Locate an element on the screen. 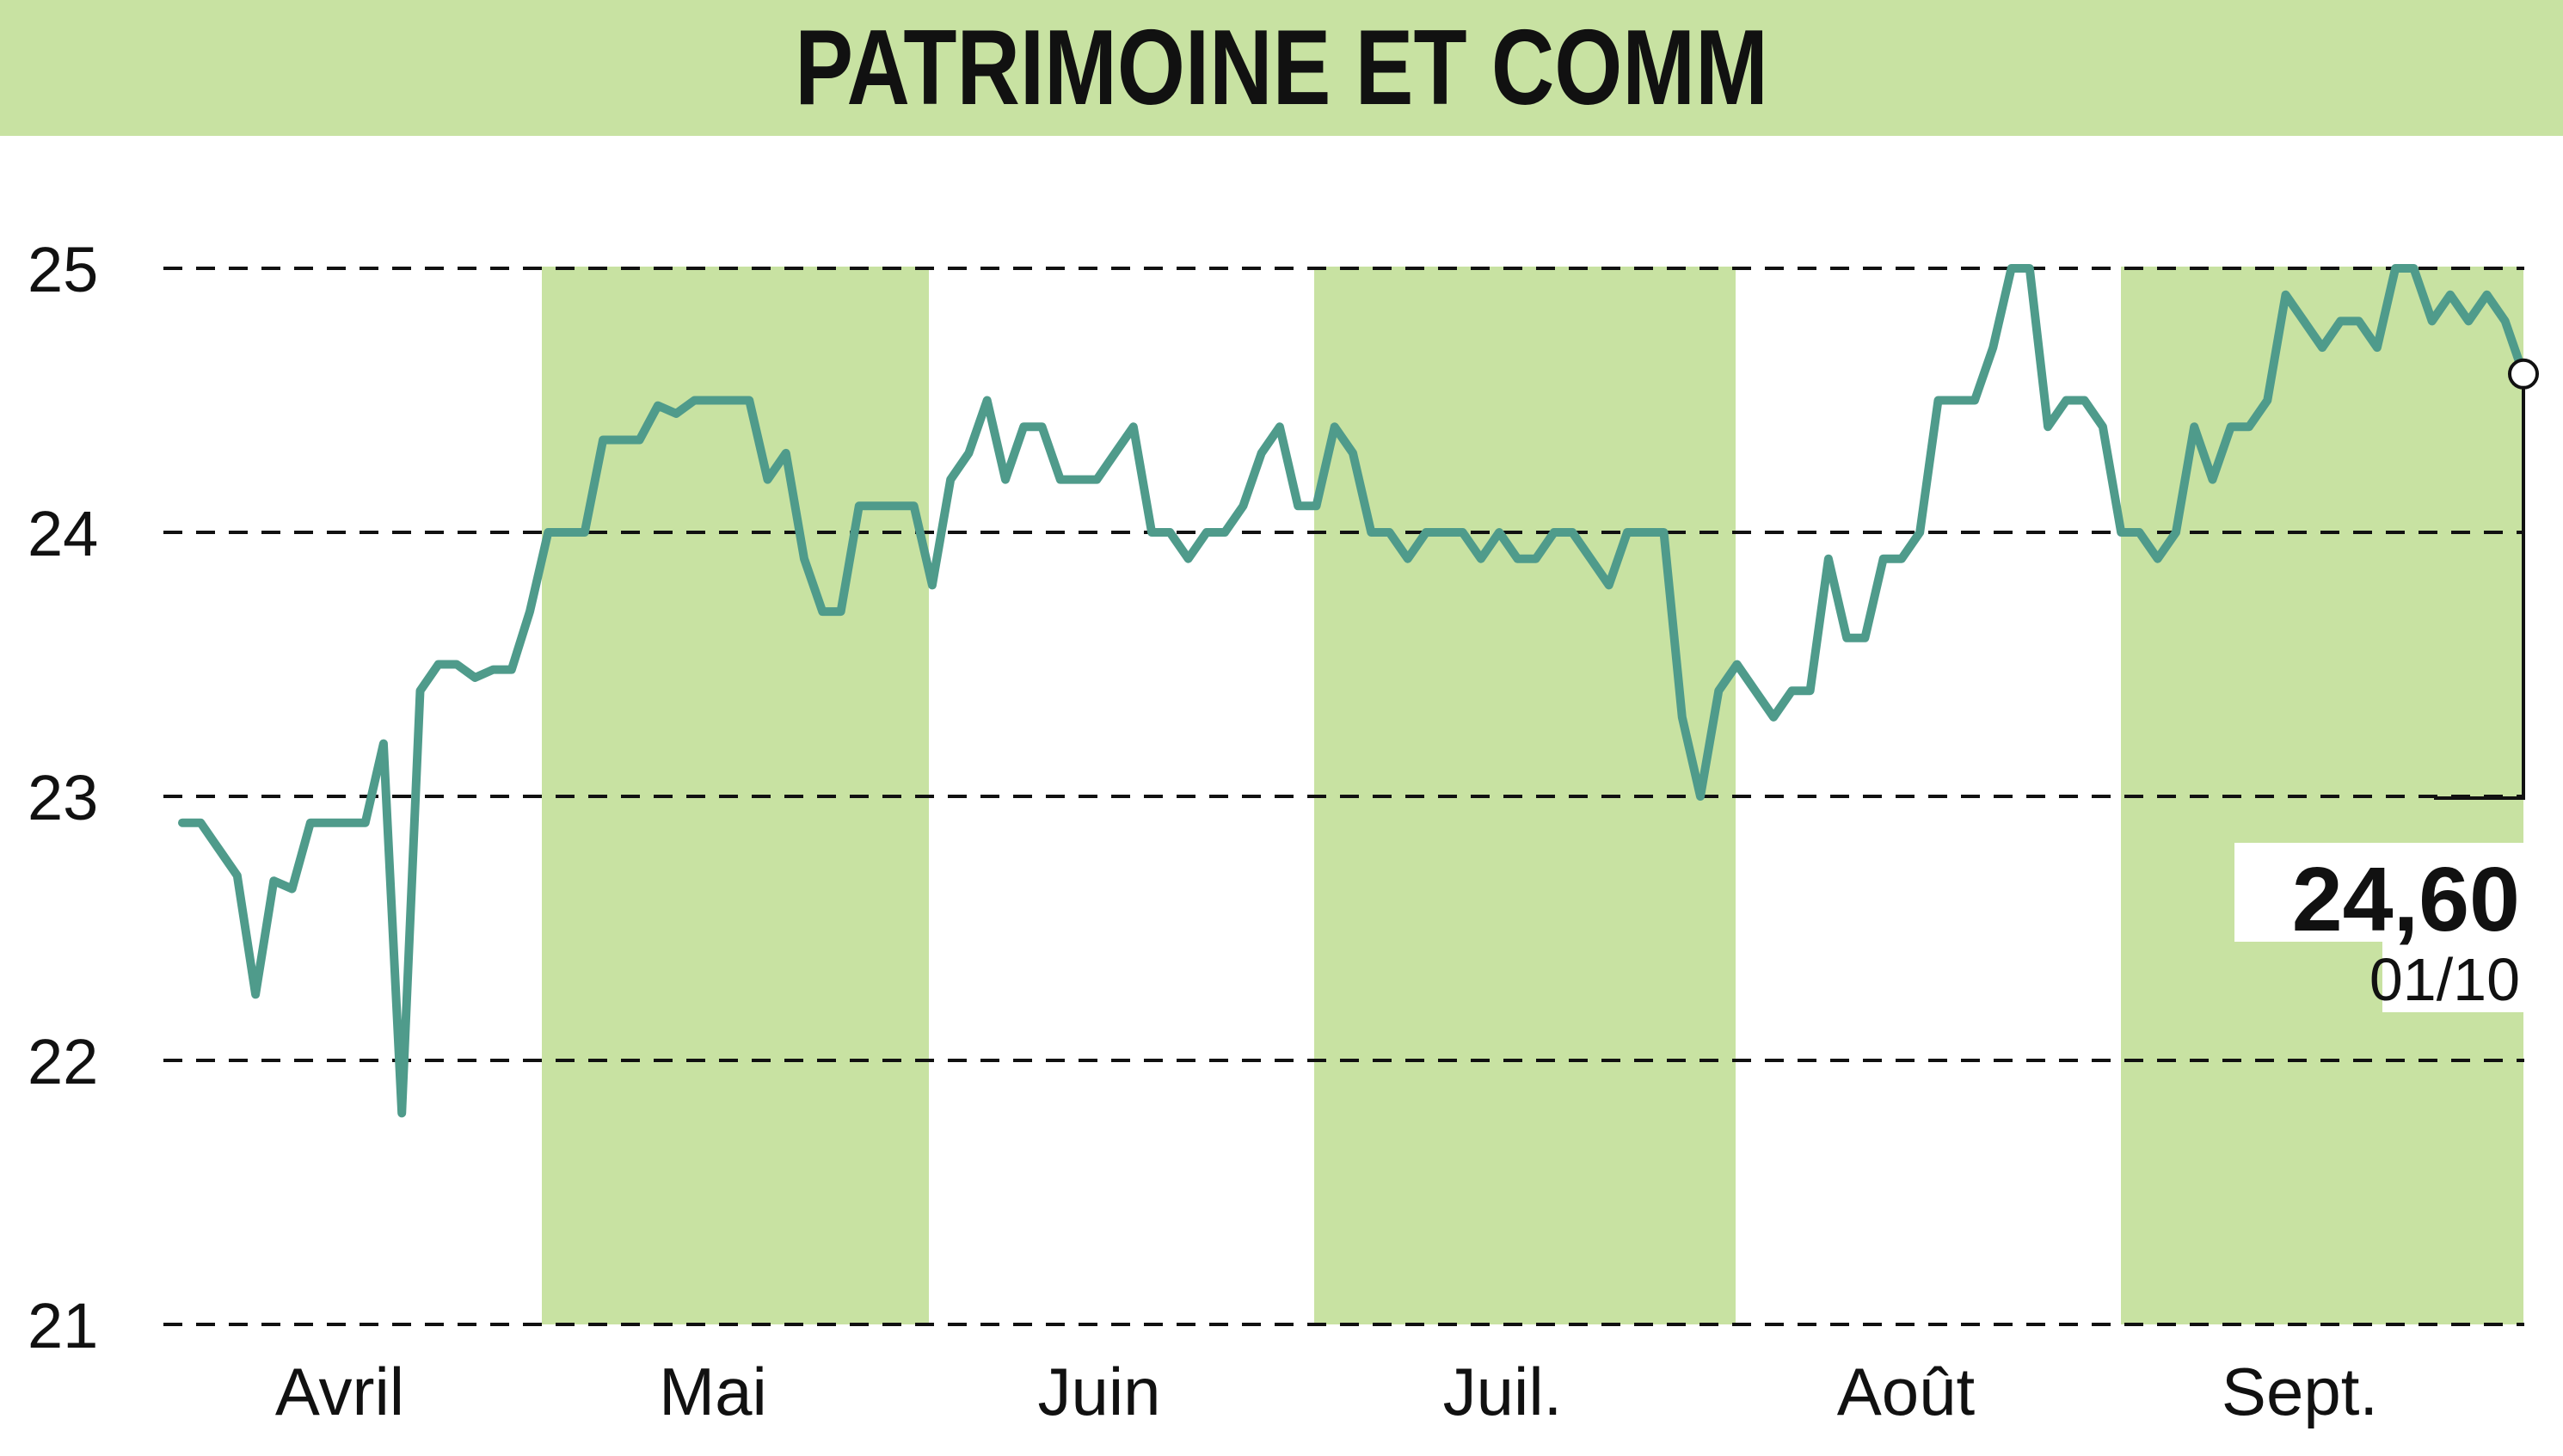  month-label: Sept. is located at coordinates (2300, 1392).